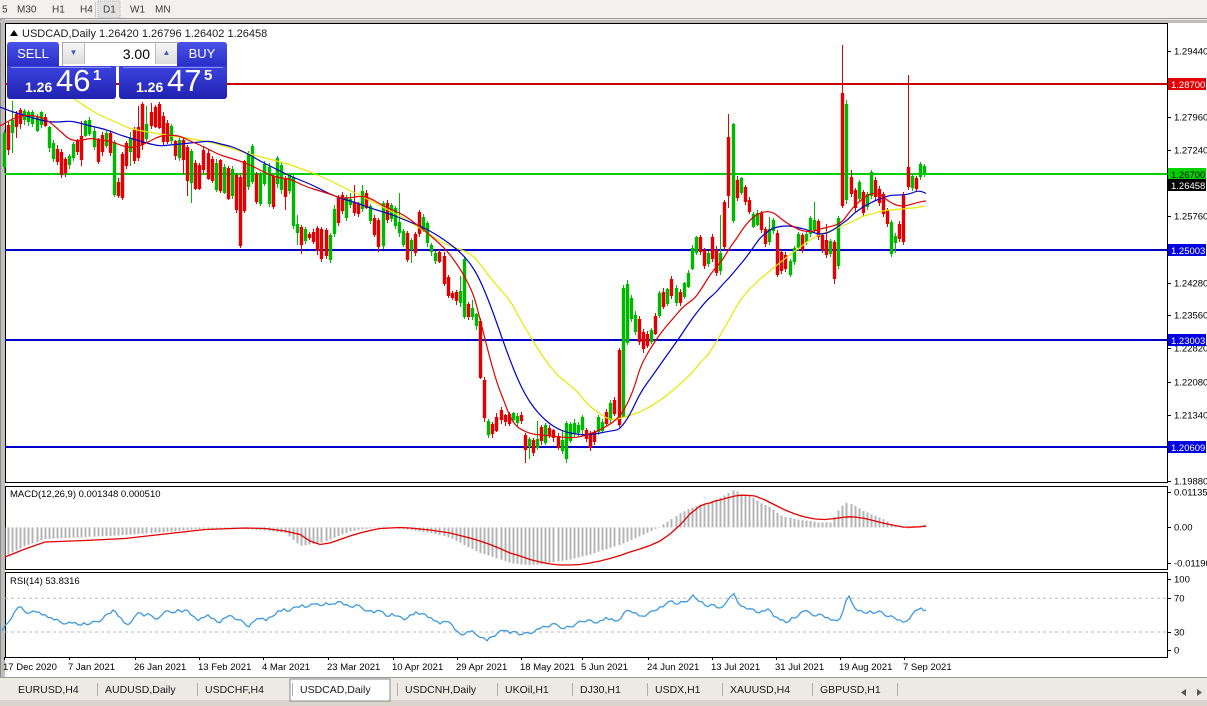  What do you see at coordinates (1190, 383) in the screenshot?
I see `svg-text: 1.22080` at bounding box center [1190, 383].